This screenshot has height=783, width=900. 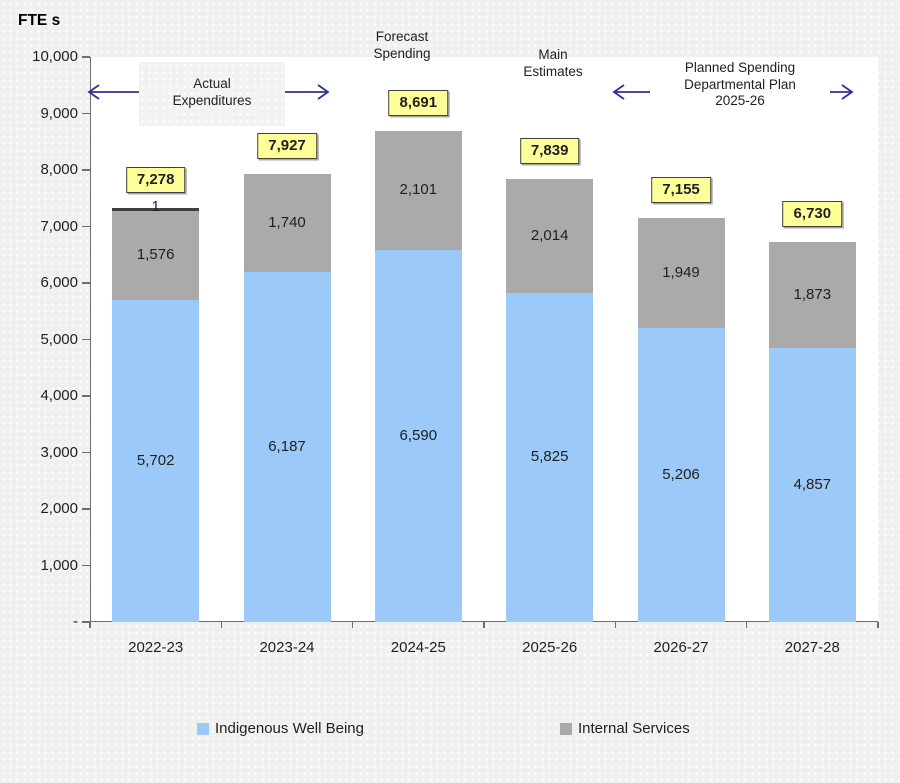 I want to click on y-axis-tick-label: 3,000, so click(x=59, y=452).